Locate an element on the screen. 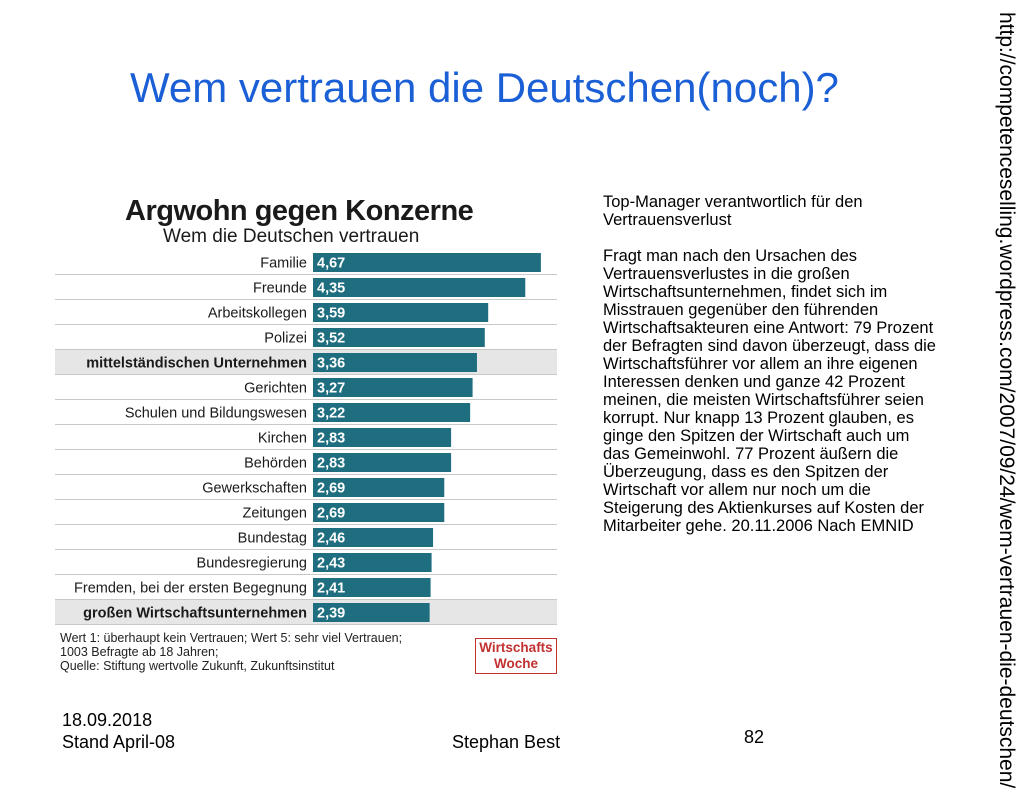 This screenshot has height=788, width=1024. footer-date: 18.09.2018 Stand April-08 is located at coordinates (118, 731).